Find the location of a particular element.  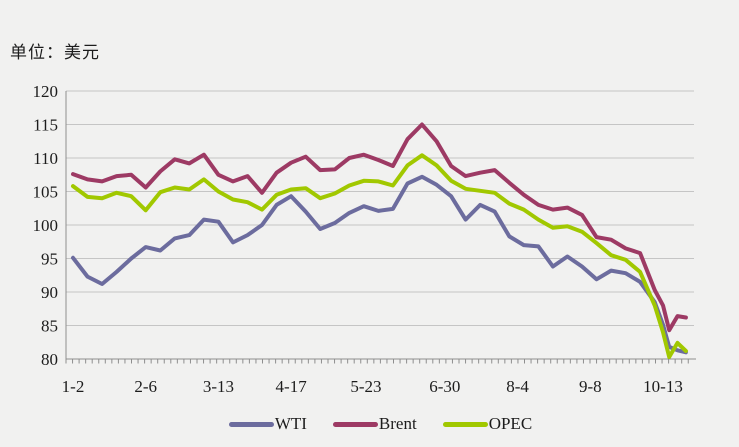

y-tick-label-105: 105 is located at coordinates (46, 192).